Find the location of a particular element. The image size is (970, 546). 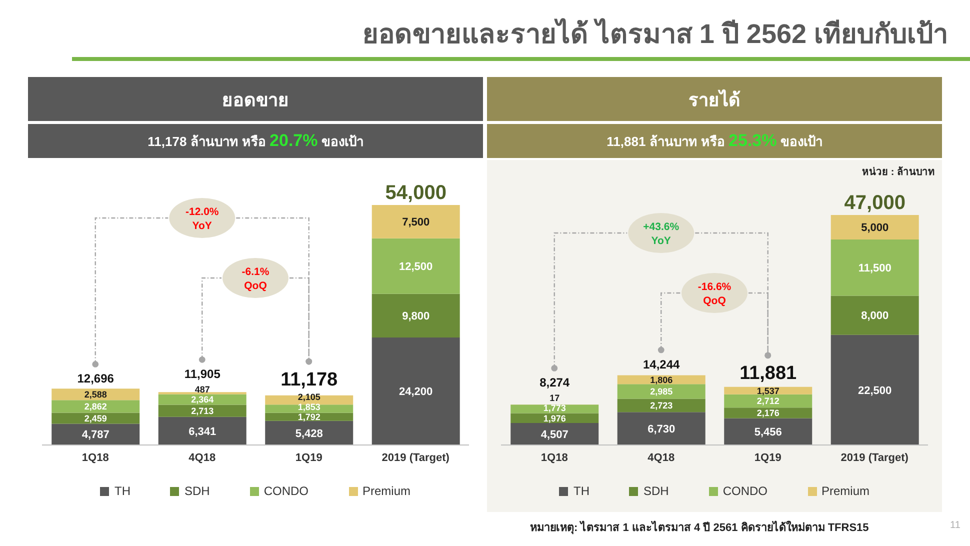

data-label: 1,976 is located at coordinates (554, 418).